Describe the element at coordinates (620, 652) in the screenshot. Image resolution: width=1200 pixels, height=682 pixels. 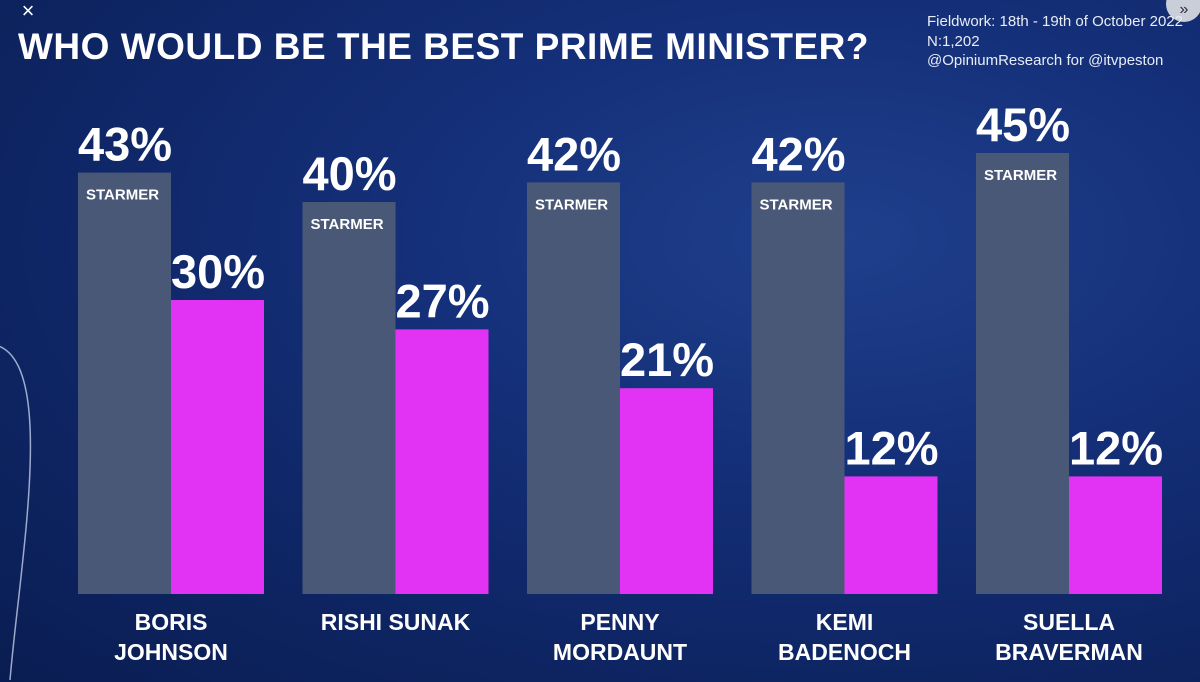
I see `category-label: MORDAUNT` at that location.